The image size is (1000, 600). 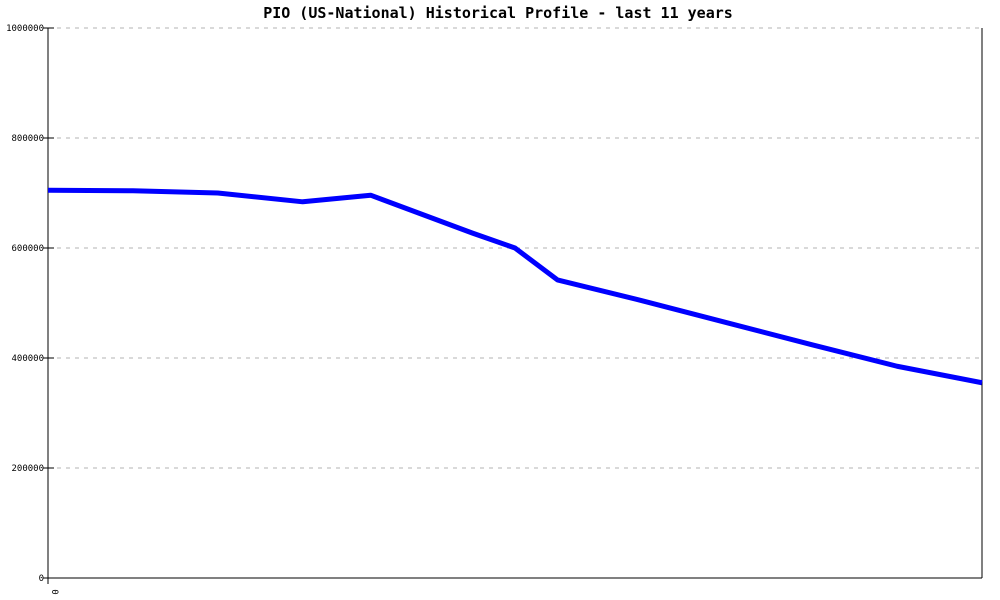 I want to click on y-tick-label: 200000, so click(x=27, y=469).